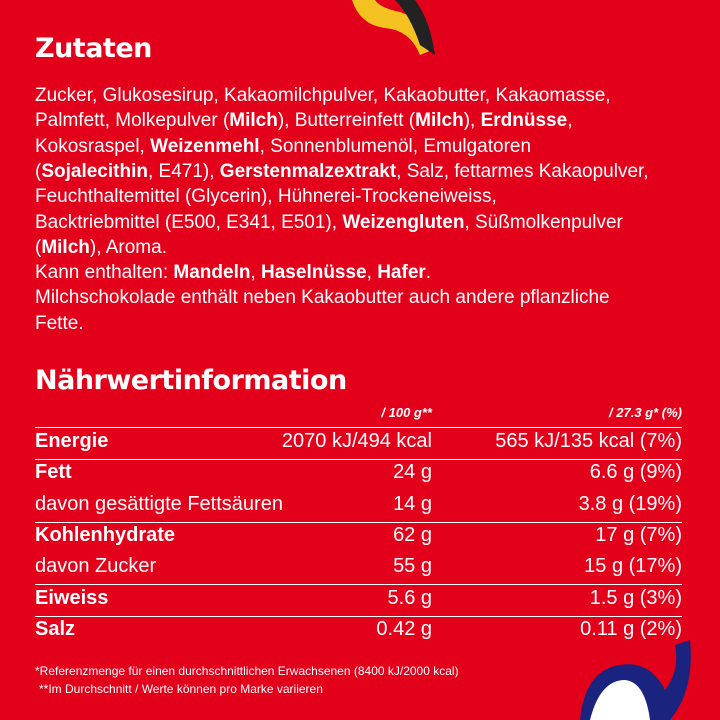  Describe the element at coordinates (159, 503) in the screenshot. I see `row-label: davon gesättigte Fettsäuren` at that location.